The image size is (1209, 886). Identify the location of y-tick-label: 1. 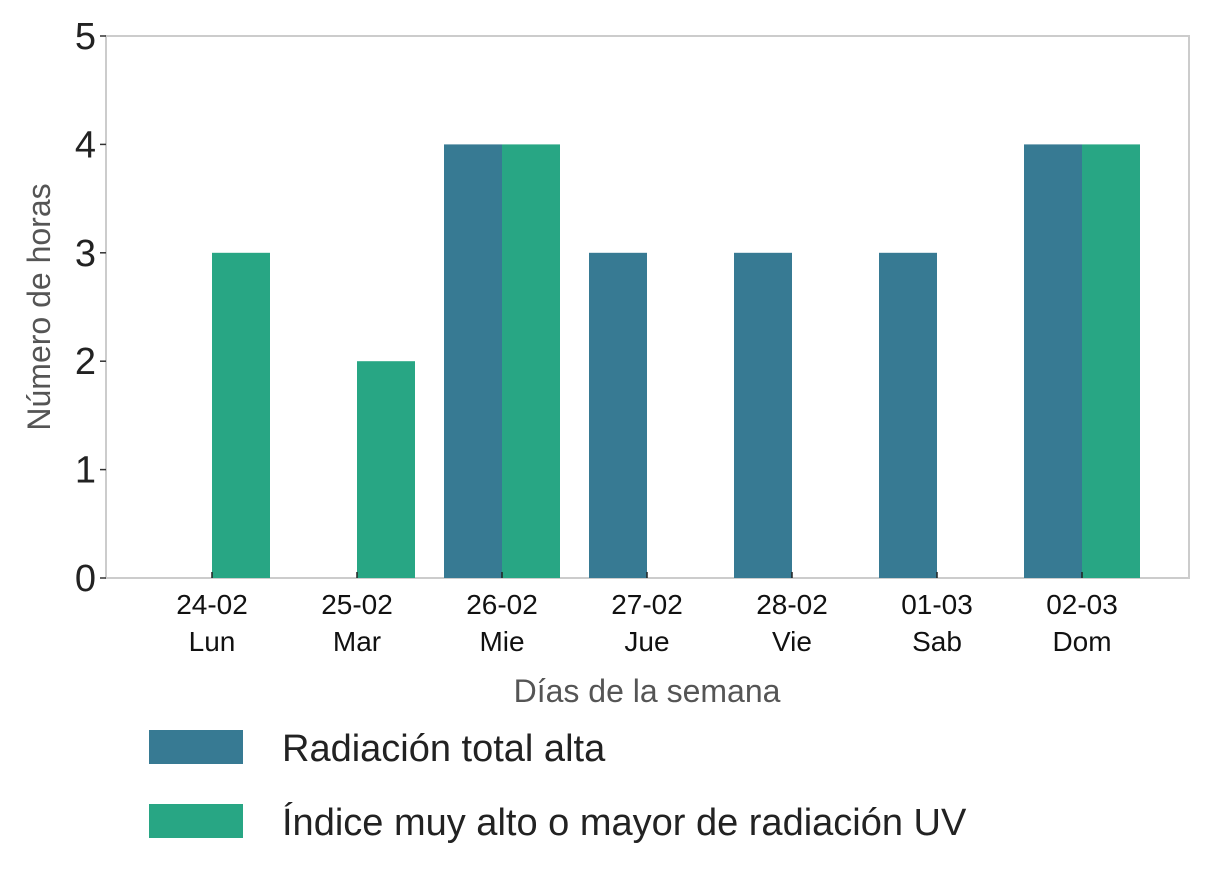
(85, 471).